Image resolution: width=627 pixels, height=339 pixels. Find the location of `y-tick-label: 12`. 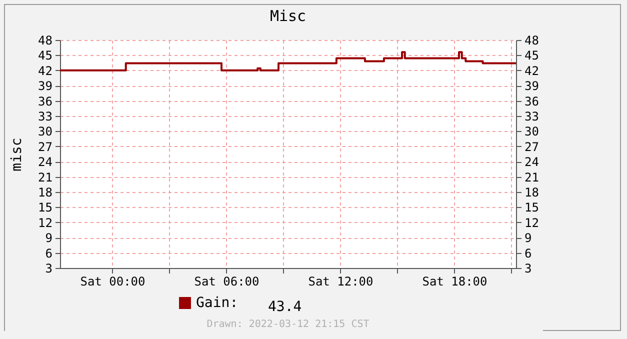

y-tick-label: 12 is located at coordinates (45, 223).